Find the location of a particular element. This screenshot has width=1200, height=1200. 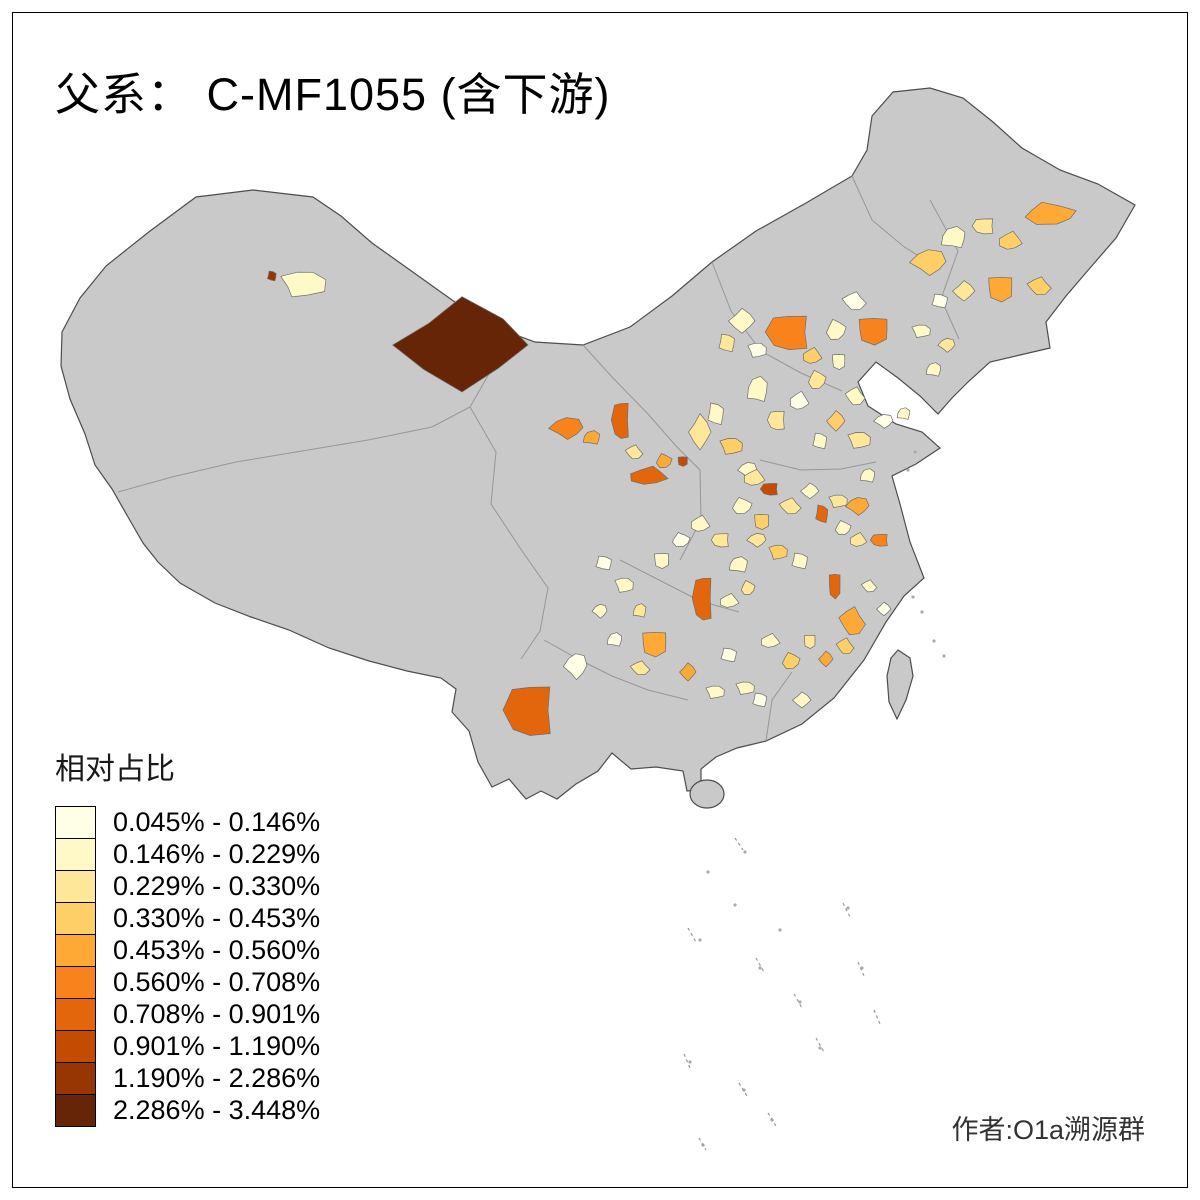

legend-item: 0.560% - 0.708% is located at coordinates (187, 982).